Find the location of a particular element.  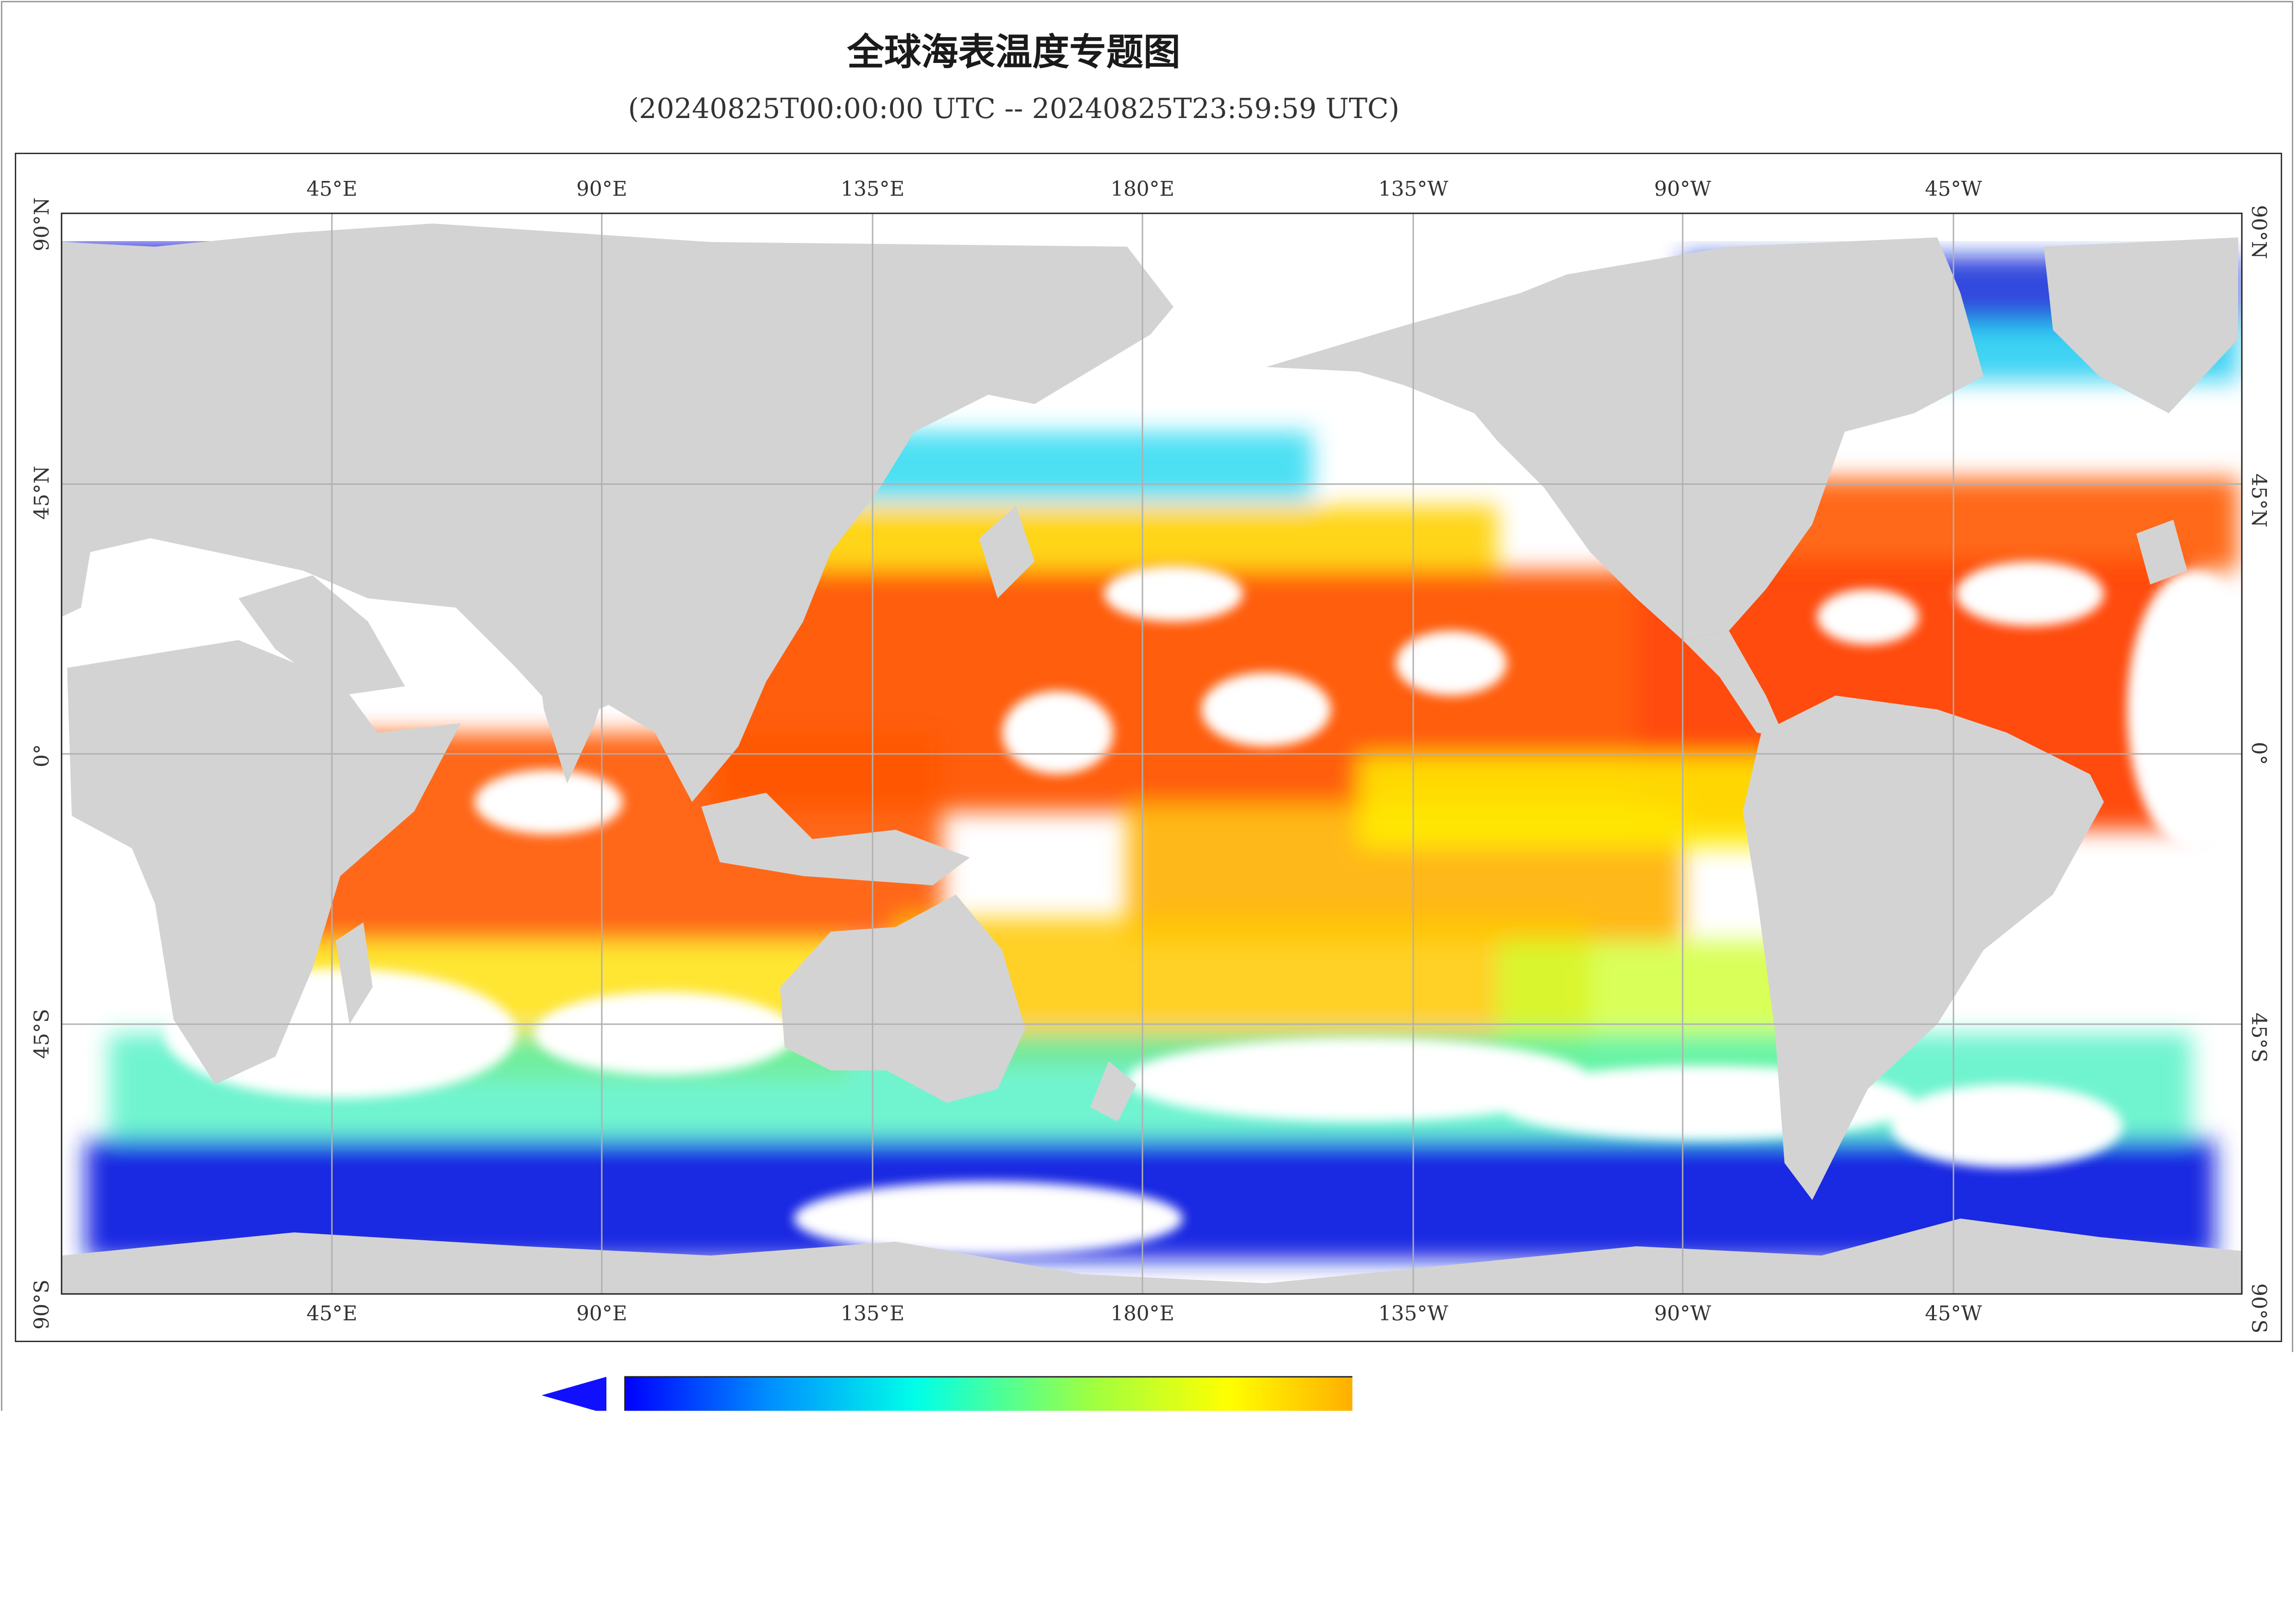

footer-satellite-value: HY-1C is located at coordinates (1996, 1506).